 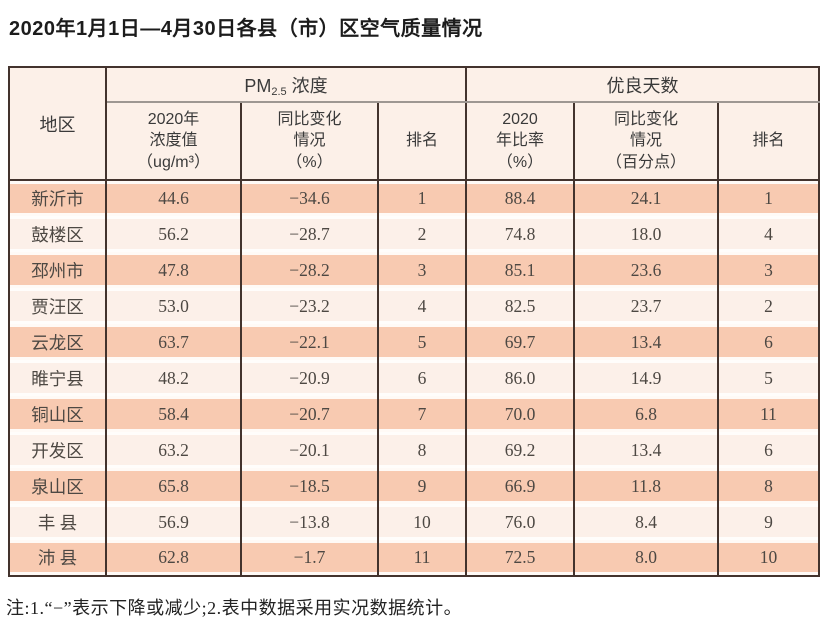 What do you see at coordinates (57, 522) in the screenshot?
I see `cell-region: 丰 县` at bounding box center [57, 522].